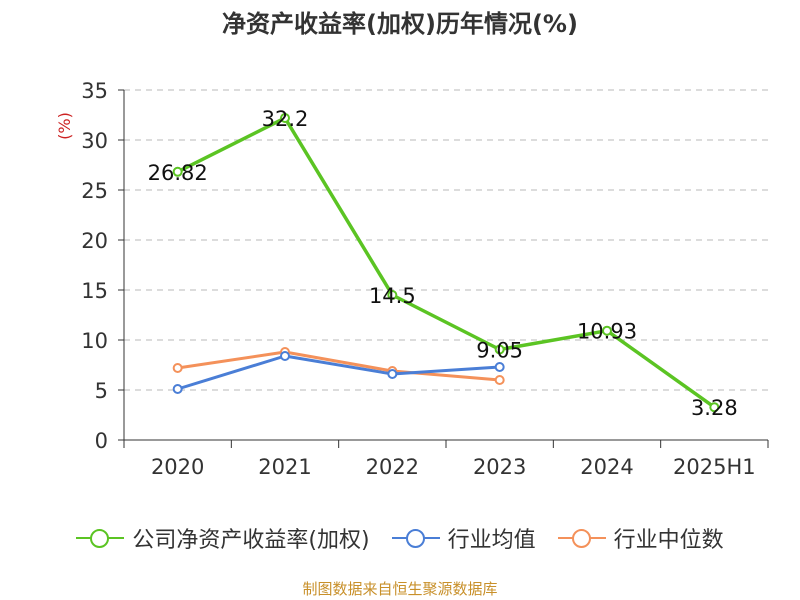  I want to click on legend-item-0: 公司净资产收益率(加权), so click(223, 538).